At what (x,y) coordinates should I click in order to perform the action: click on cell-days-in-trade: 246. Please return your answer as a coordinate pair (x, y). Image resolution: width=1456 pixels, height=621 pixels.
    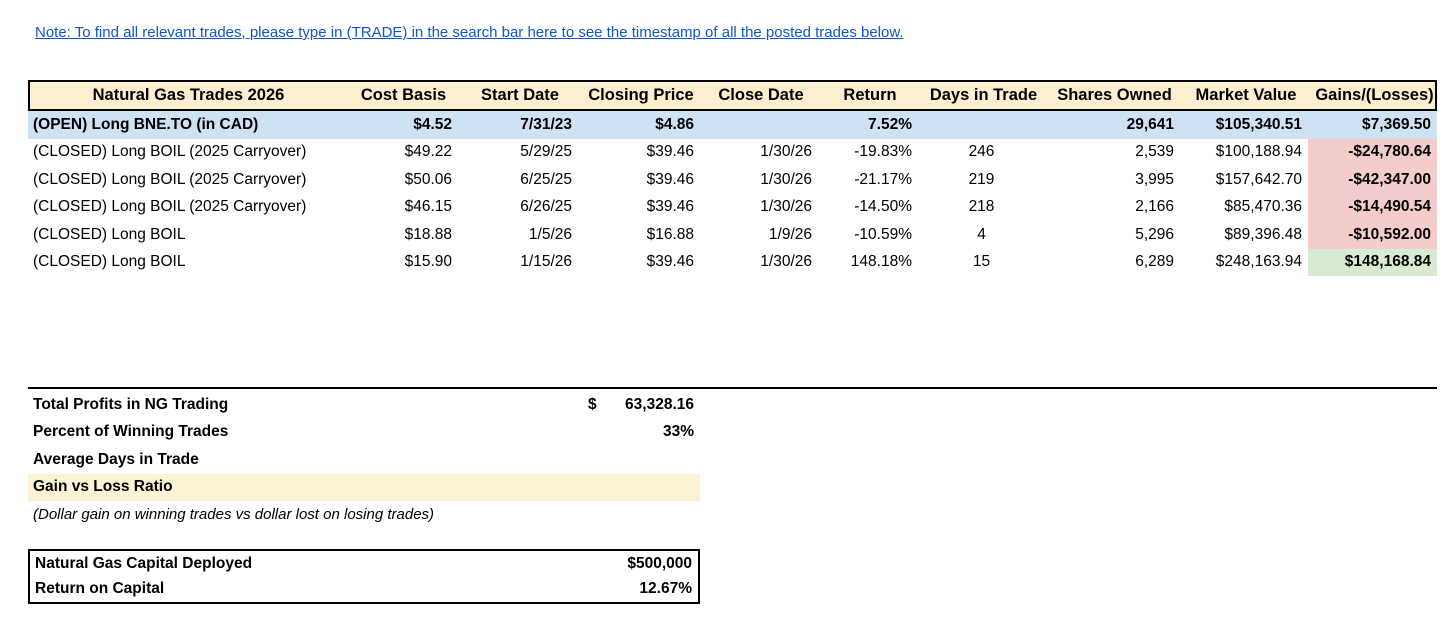
    Looking at the image, I should click on (981, 152).